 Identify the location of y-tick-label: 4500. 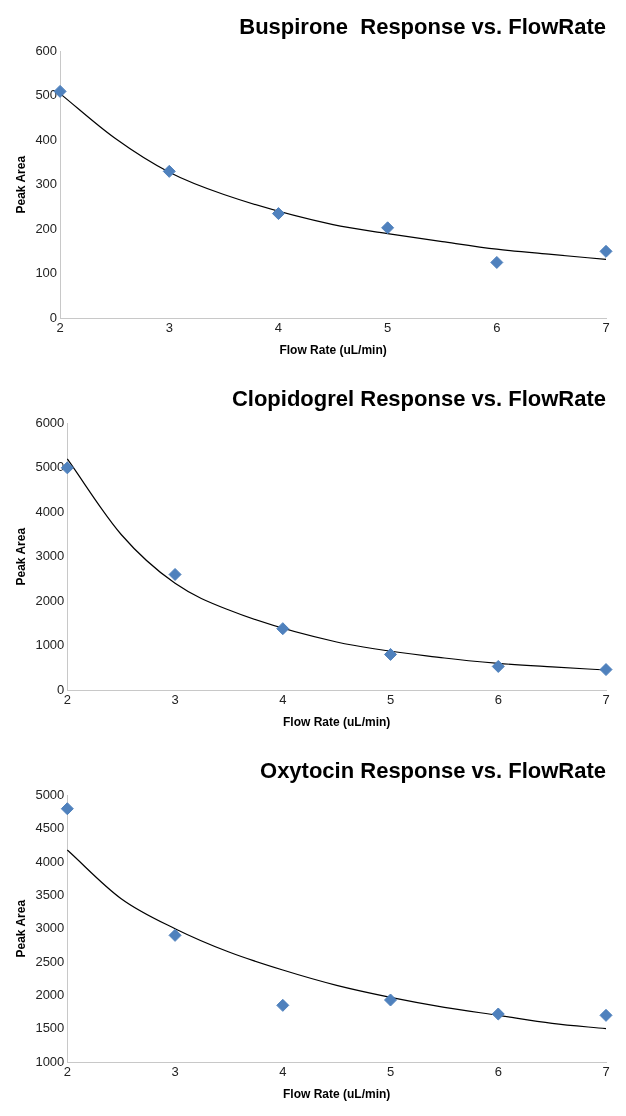
(50, 828).